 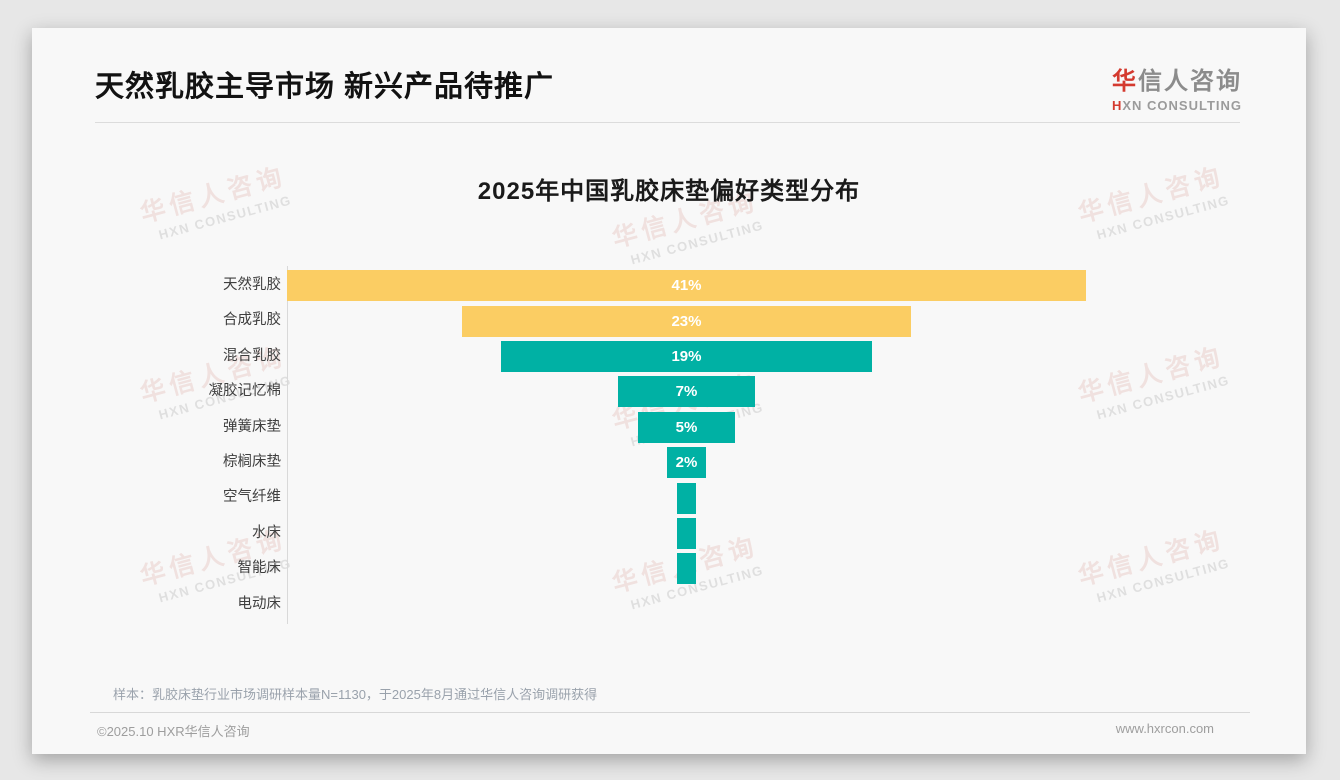 What do you see at coordinates (259, 568) in the screenshot?
I see `category-label: 智能床` at bounding box center [259, 568].